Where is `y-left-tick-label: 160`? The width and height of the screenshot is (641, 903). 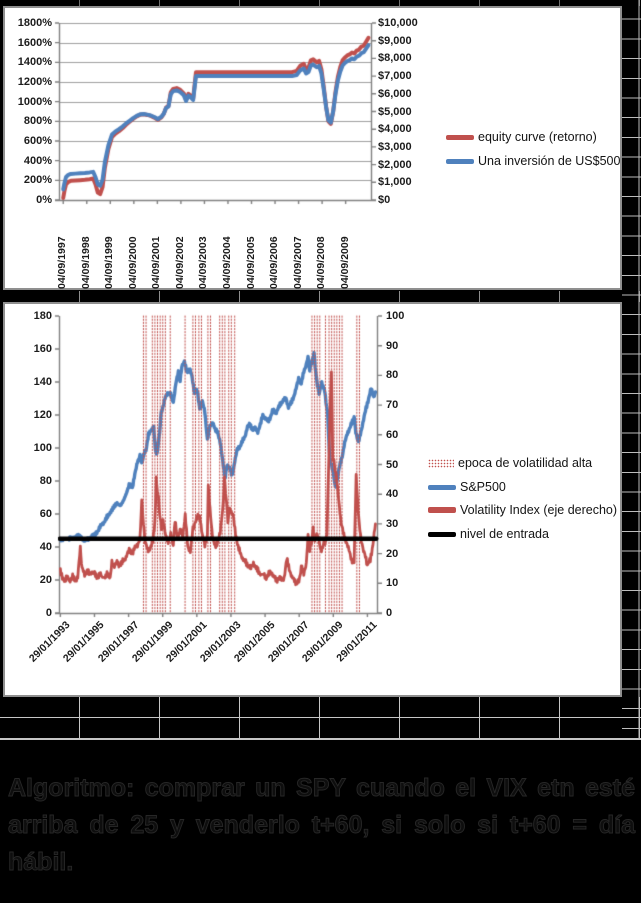 y-left-tick-label: 160 is located at coordinates (42, 349).